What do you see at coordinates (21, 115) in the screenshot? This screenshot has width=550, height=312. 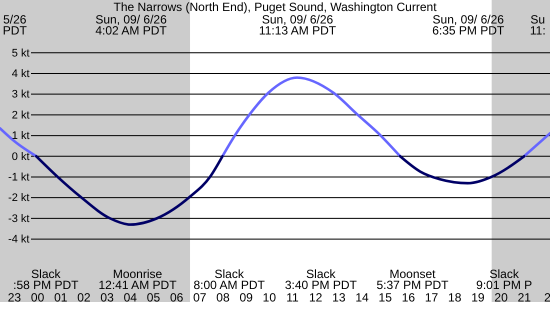 I see `y-tick-label: 2 kt` at bounding box center [21, 115].